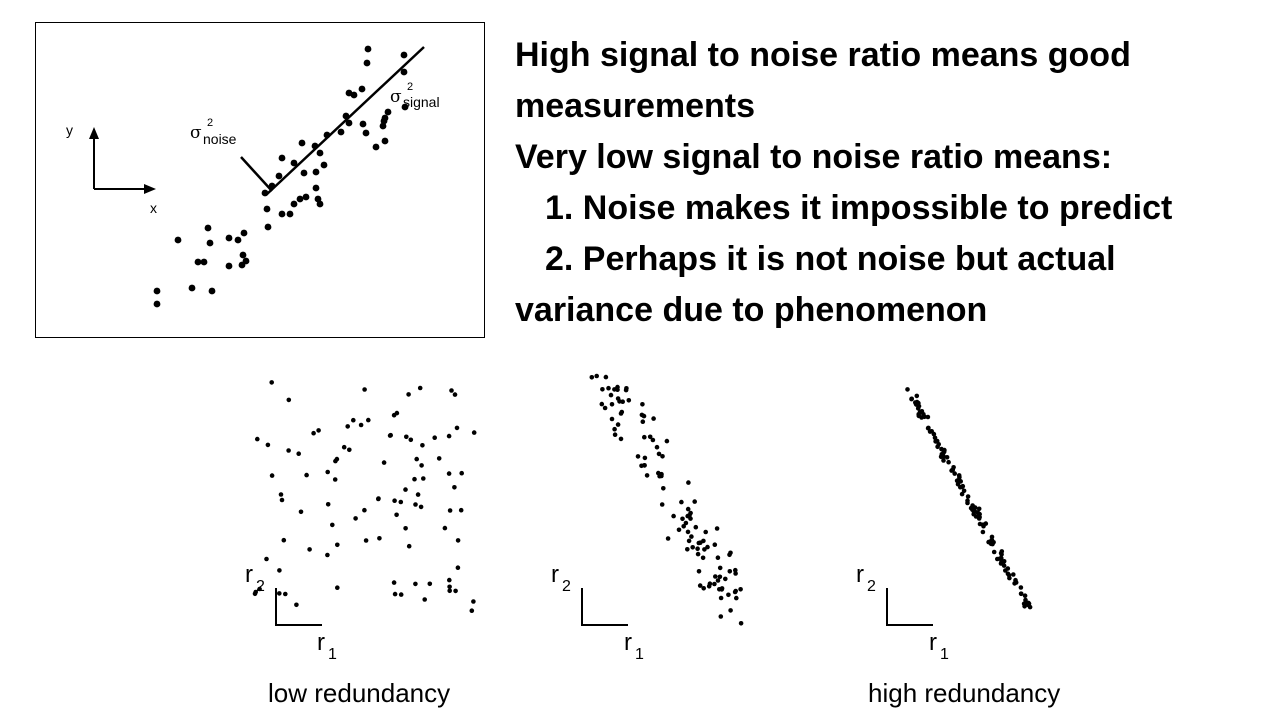 Image resolution: width=1280 pixels, height=720 pixels. I want to click on medium-r2-subscript: 2, so click(566, 586).